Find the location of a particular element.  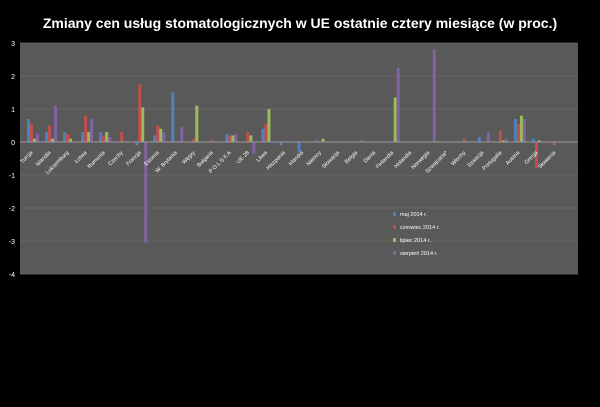

y-tick-label: -1 is located at coordinates (12, 176).